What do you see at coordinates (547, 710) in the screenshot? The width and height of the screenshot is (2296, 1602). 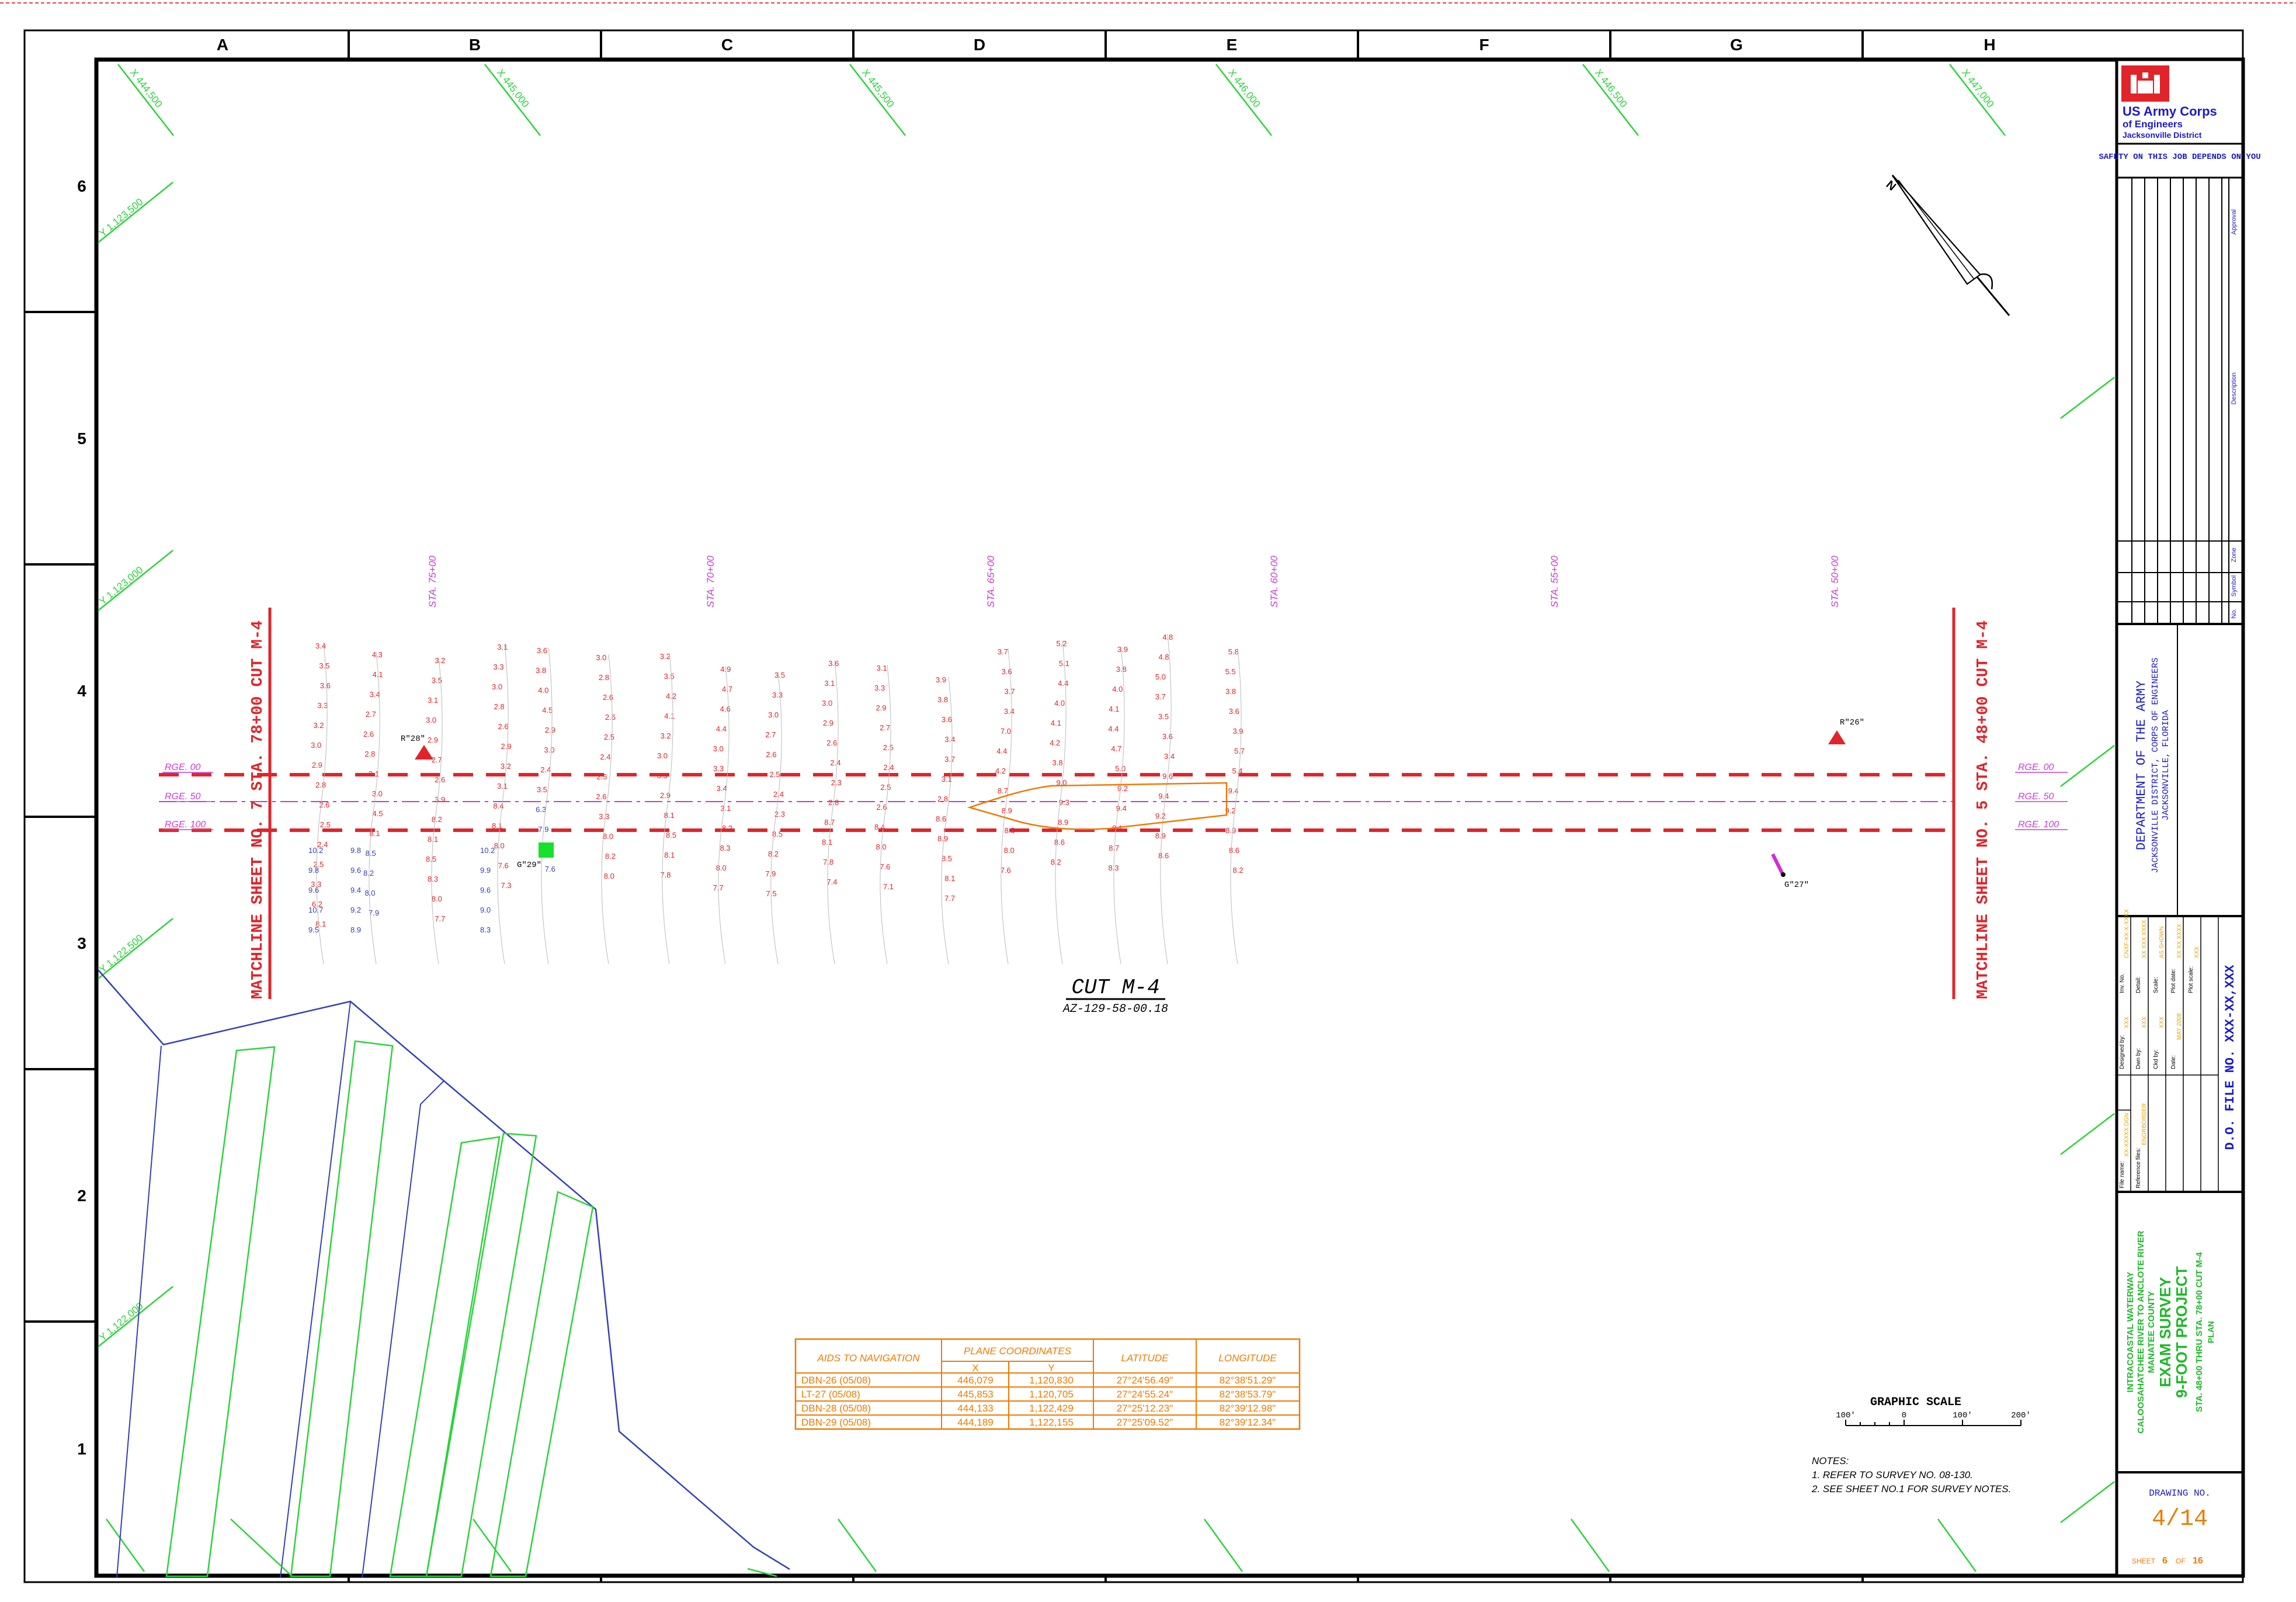 I see `sounding-value: 4.5` at bounding box center [547, 710].